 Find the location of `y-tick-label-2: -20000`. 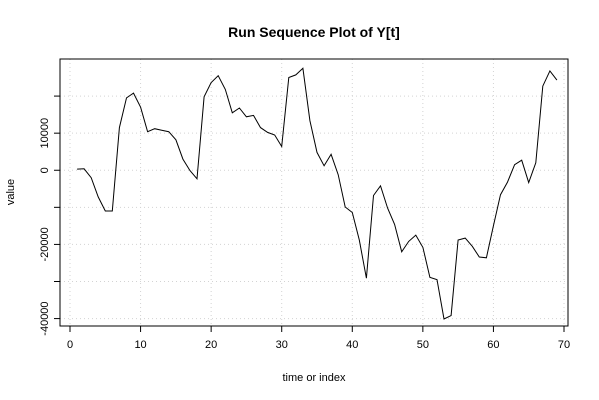

y-tick-label-2: -20000 is located at coordinates (45, 244).